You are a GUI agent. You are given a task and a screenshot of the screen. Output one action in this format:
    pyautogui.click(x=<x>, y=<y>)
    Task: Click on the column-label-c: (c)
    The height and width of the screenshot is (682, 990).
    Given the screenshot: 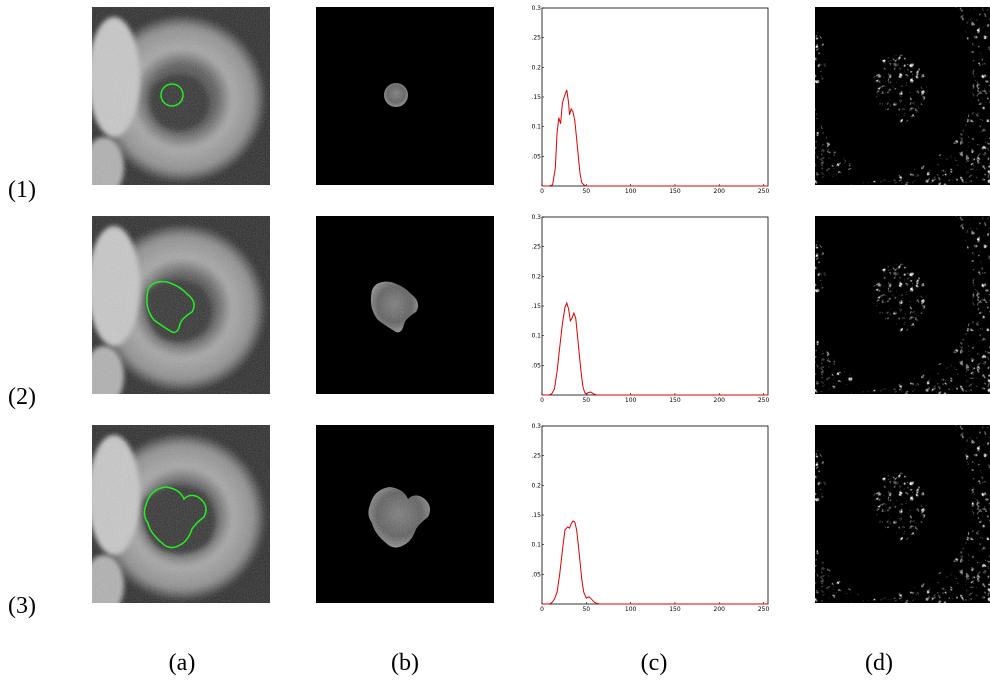 What is the action you would take?
    pyautogui.click(x=654, y=663)
    